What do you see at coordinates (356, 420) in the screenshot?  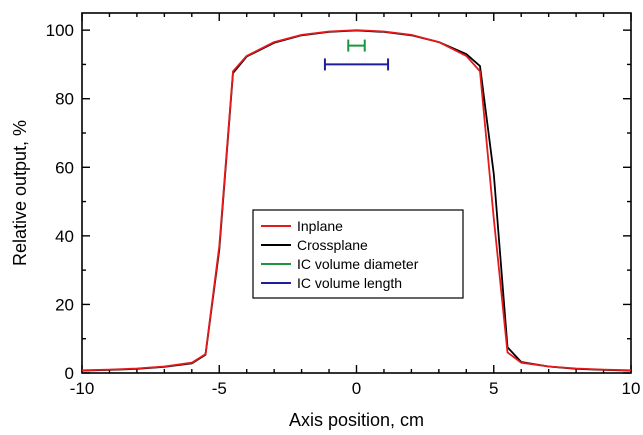 I see `x-axis-title: Axis position, cm` at bounding box center [356, 420].